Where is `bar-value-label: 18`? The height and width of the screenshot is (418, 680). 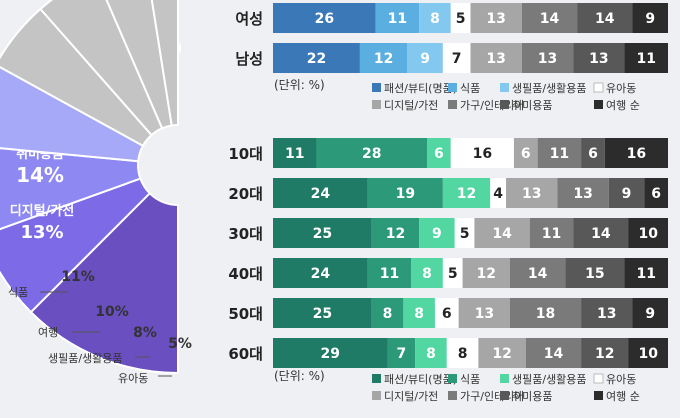
bar-value-label: 18 is located at coordinates (545, 314).